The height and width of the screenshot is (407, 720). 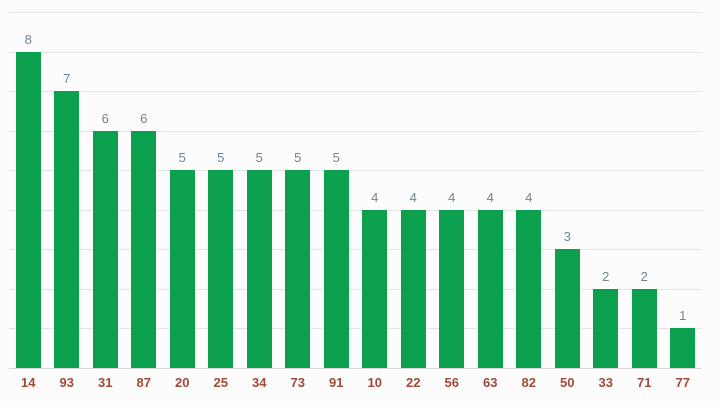 What do you see at coordinates (490, 382) in the screenshot?
I see `x-axis-category-label: 63` at bounding box center [490, 382].